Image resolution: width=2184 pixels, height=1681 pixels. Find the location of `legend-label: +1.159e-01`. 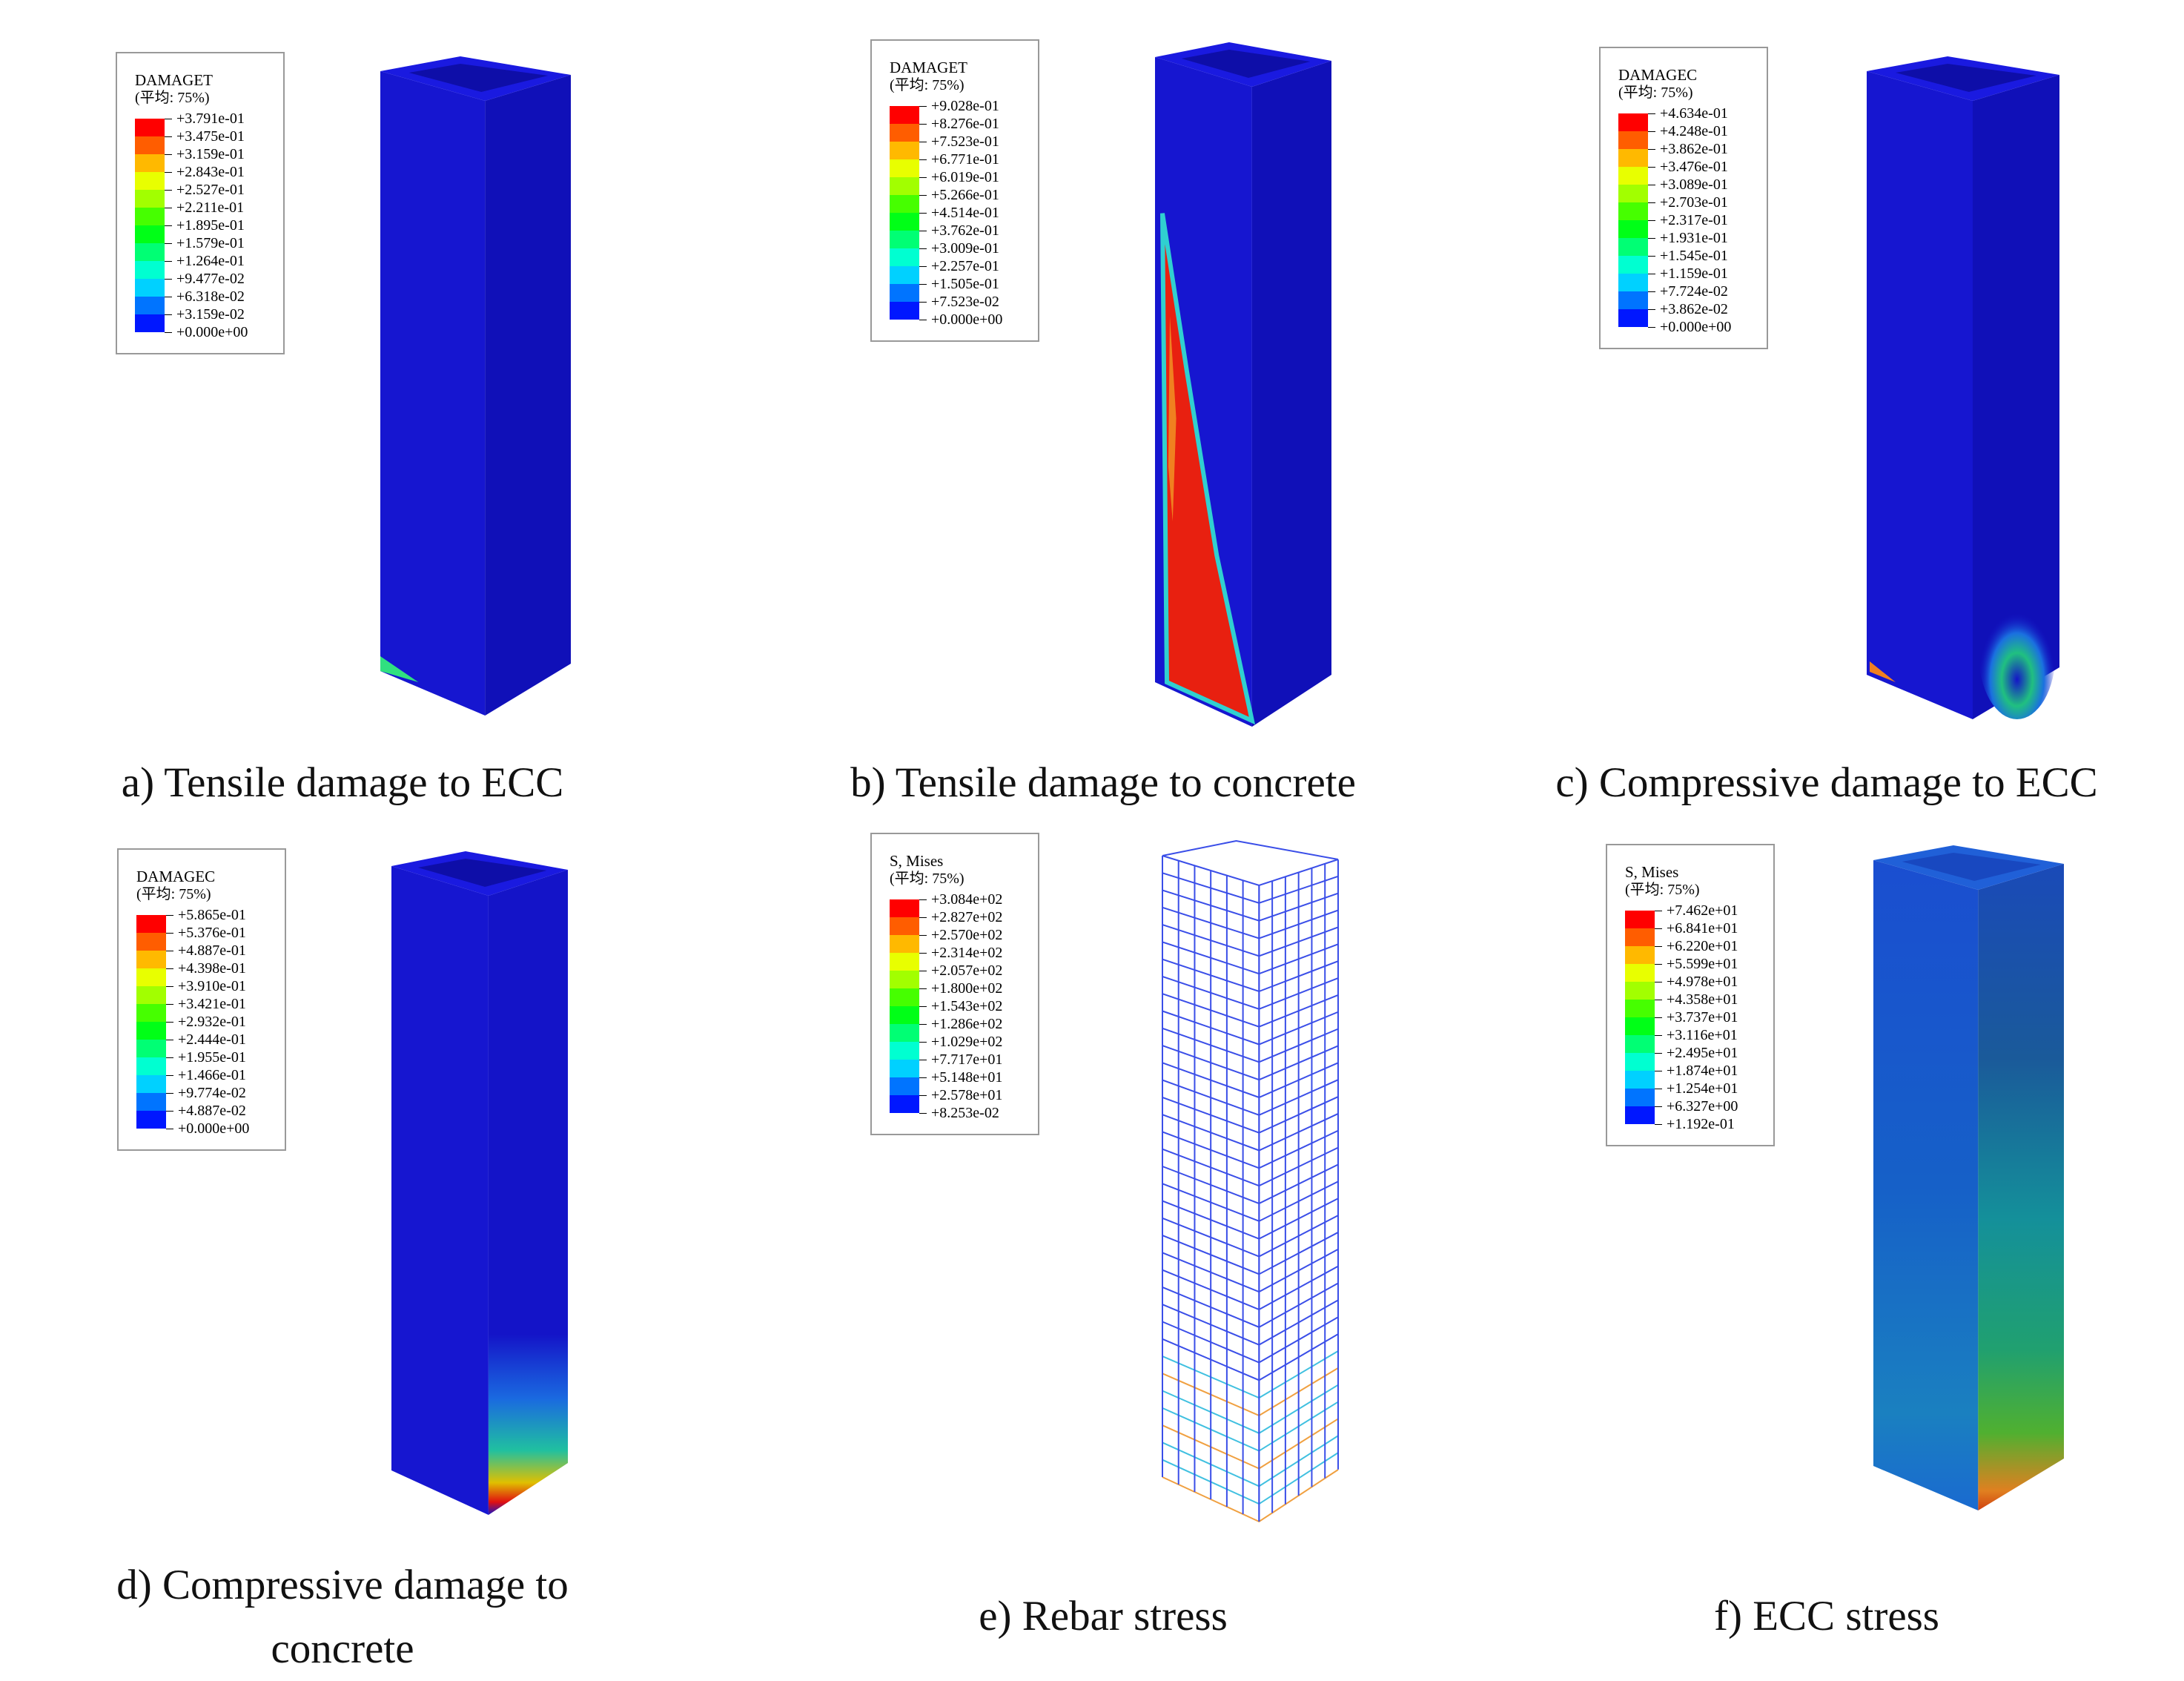

legend-label: +1.159e-01 is located at coordinates (1694, 273).